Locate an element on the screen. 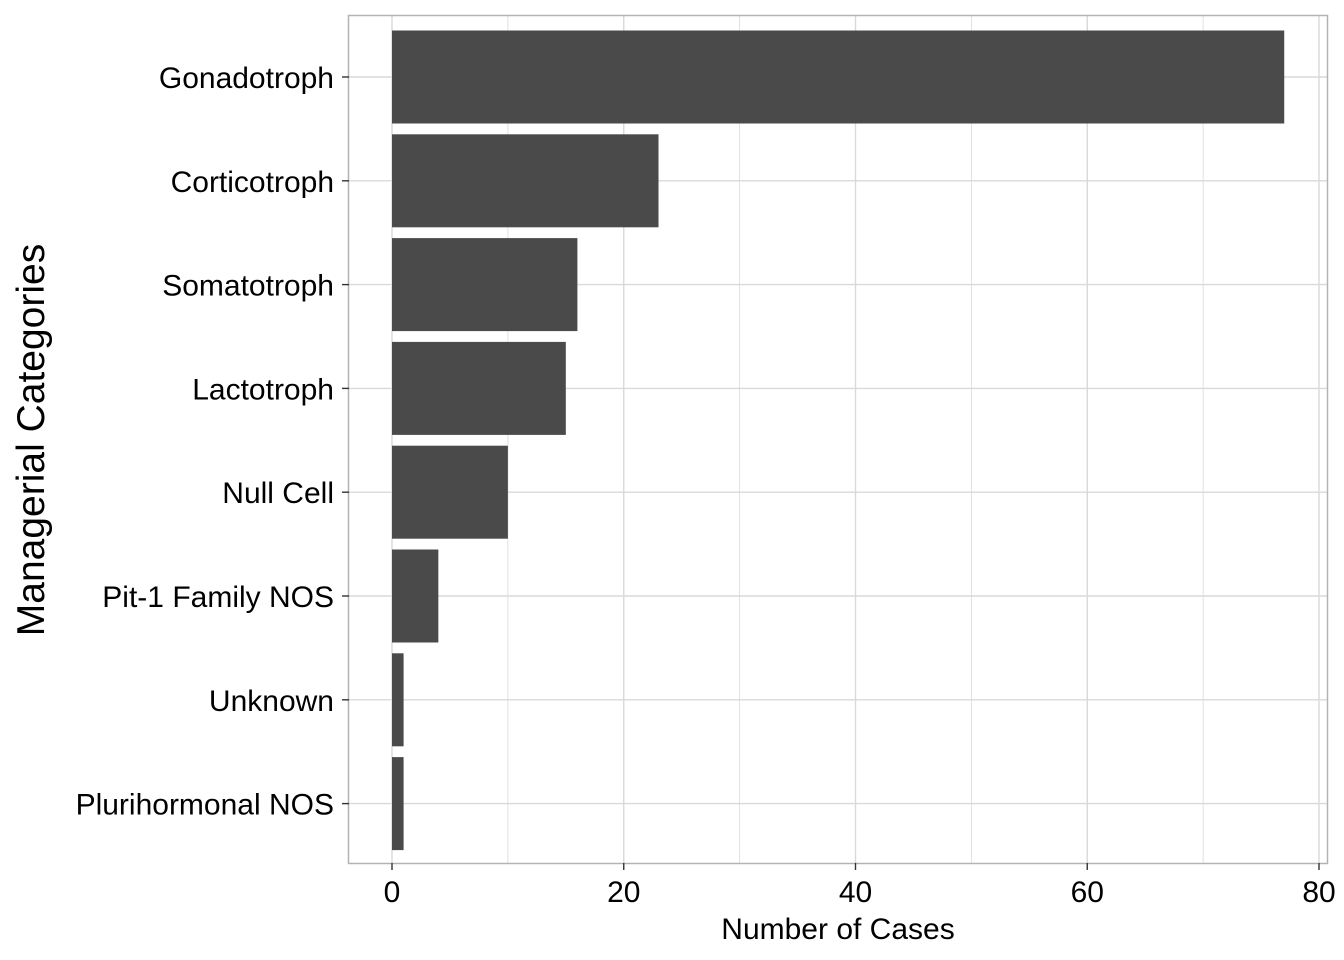 This screenshot has width=1344, height=960. y-tick-label: Pit-1 Family NOS is located at coordinates (218, 597).